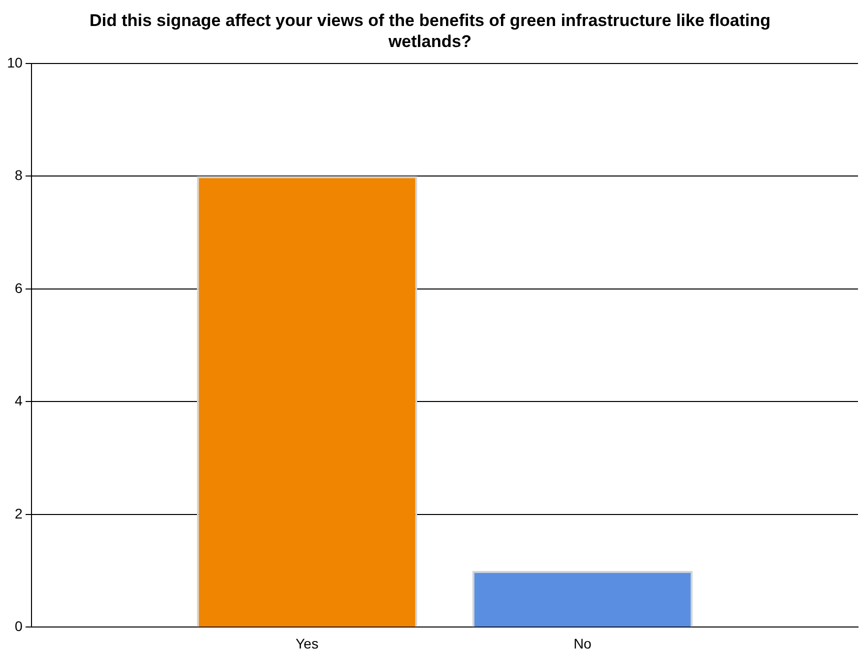  I want to click on y-tick-label: 10, so click(14, 62).